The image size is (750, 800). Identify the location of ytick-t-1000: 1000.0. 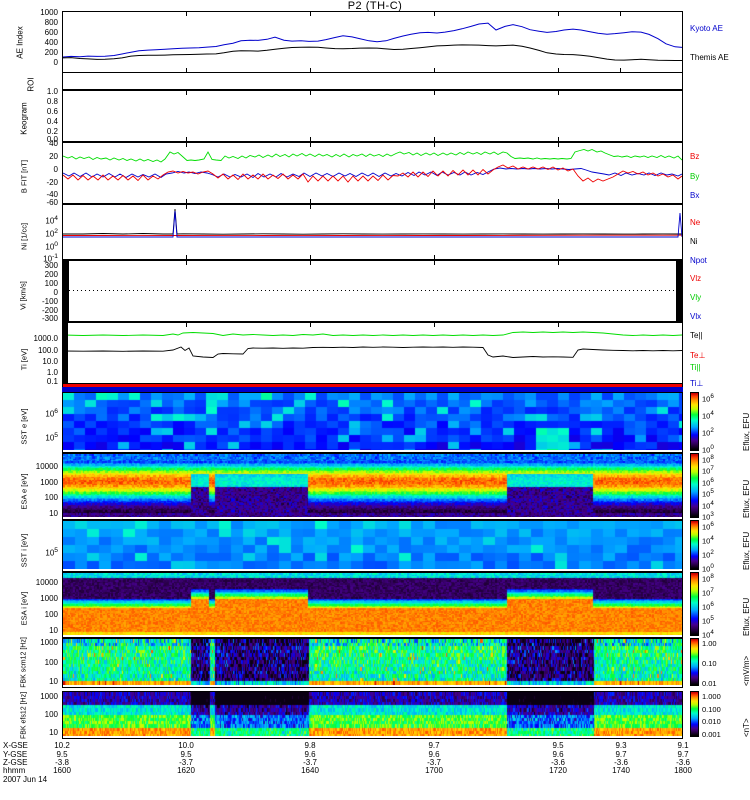
(45, 338).